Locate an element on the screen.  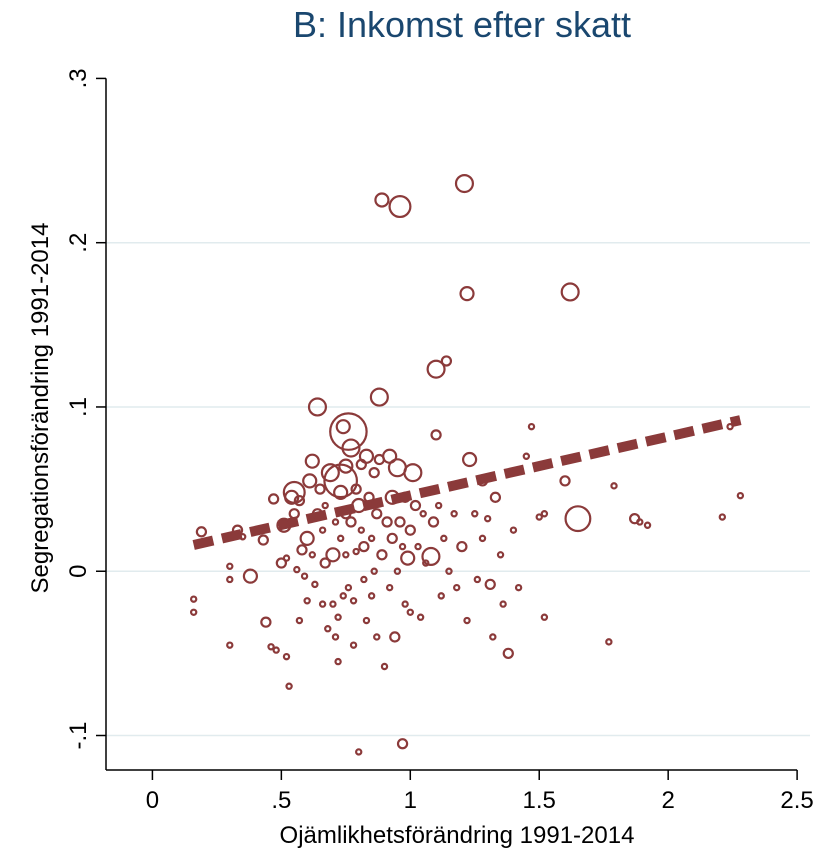
y-axis-label: Segregationsförändring 1991-2014 is located at coordinates (40, 408).